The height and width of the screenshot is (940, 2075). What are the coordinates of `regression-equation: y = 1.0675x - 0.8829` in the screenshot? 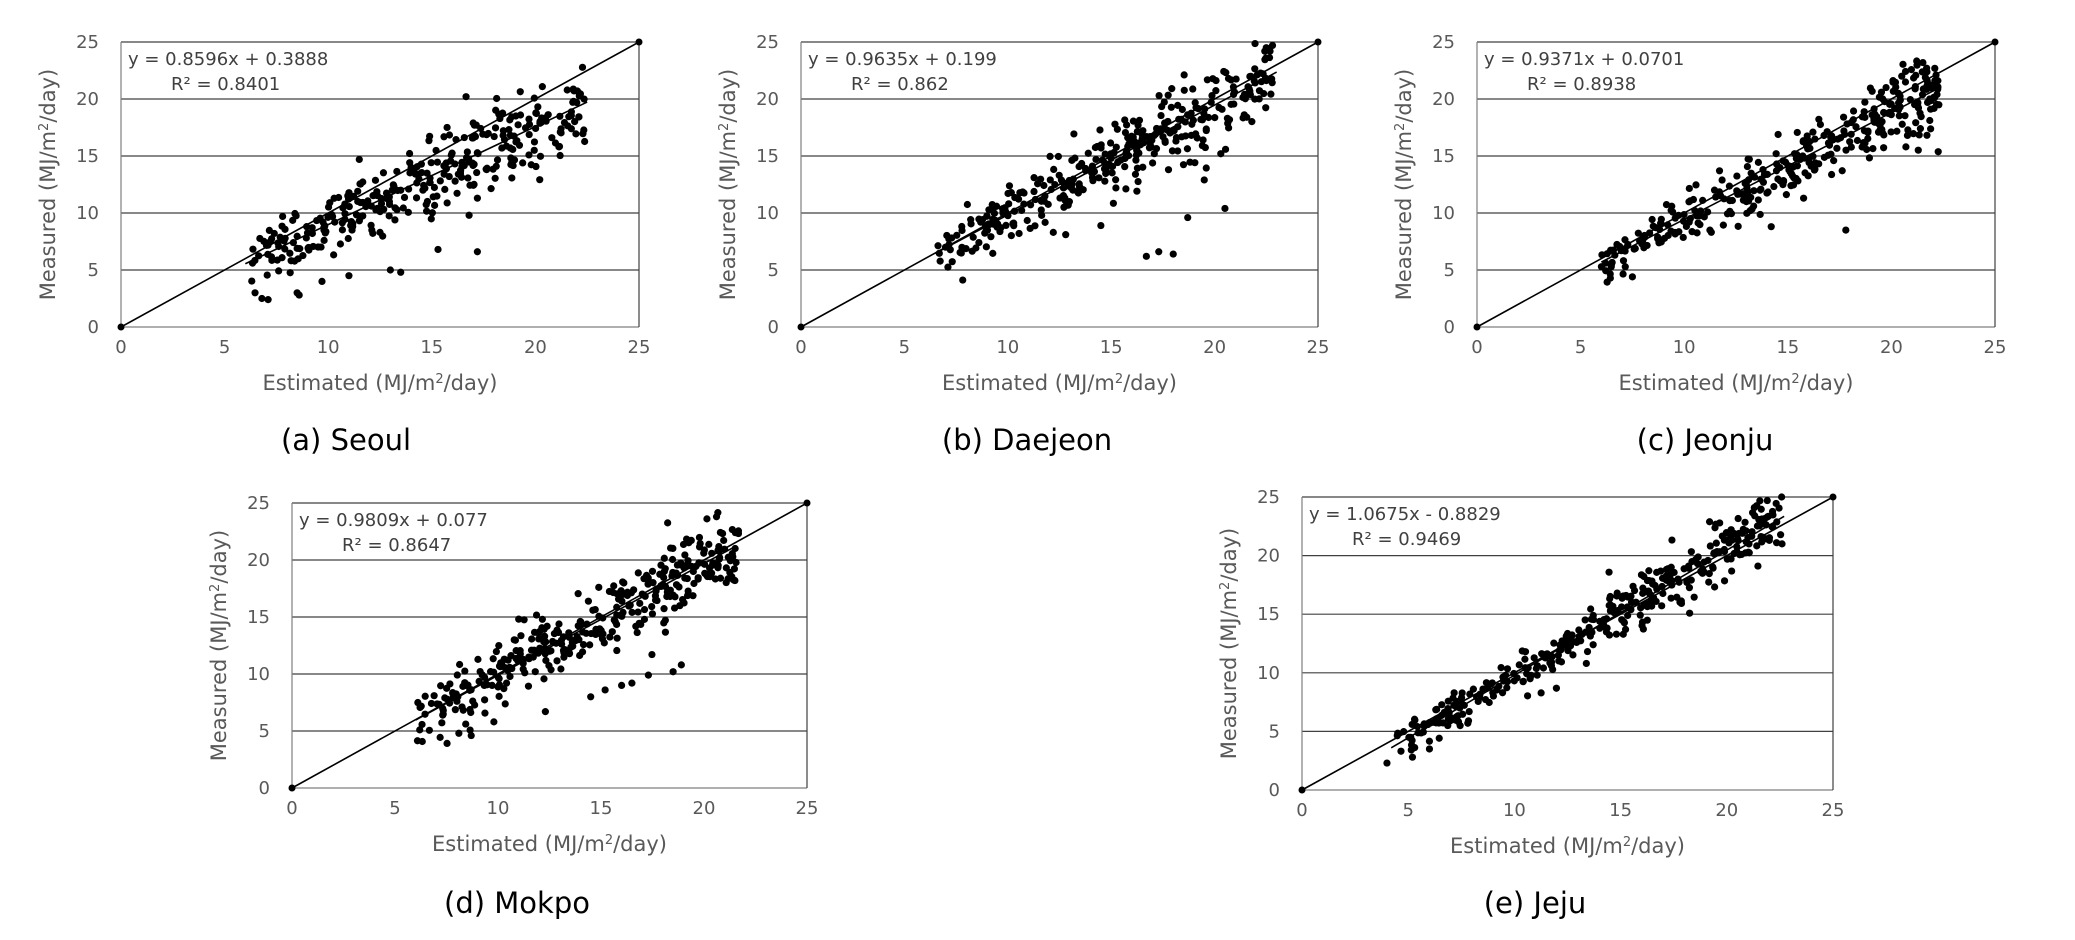 It's located at (1405, 514).